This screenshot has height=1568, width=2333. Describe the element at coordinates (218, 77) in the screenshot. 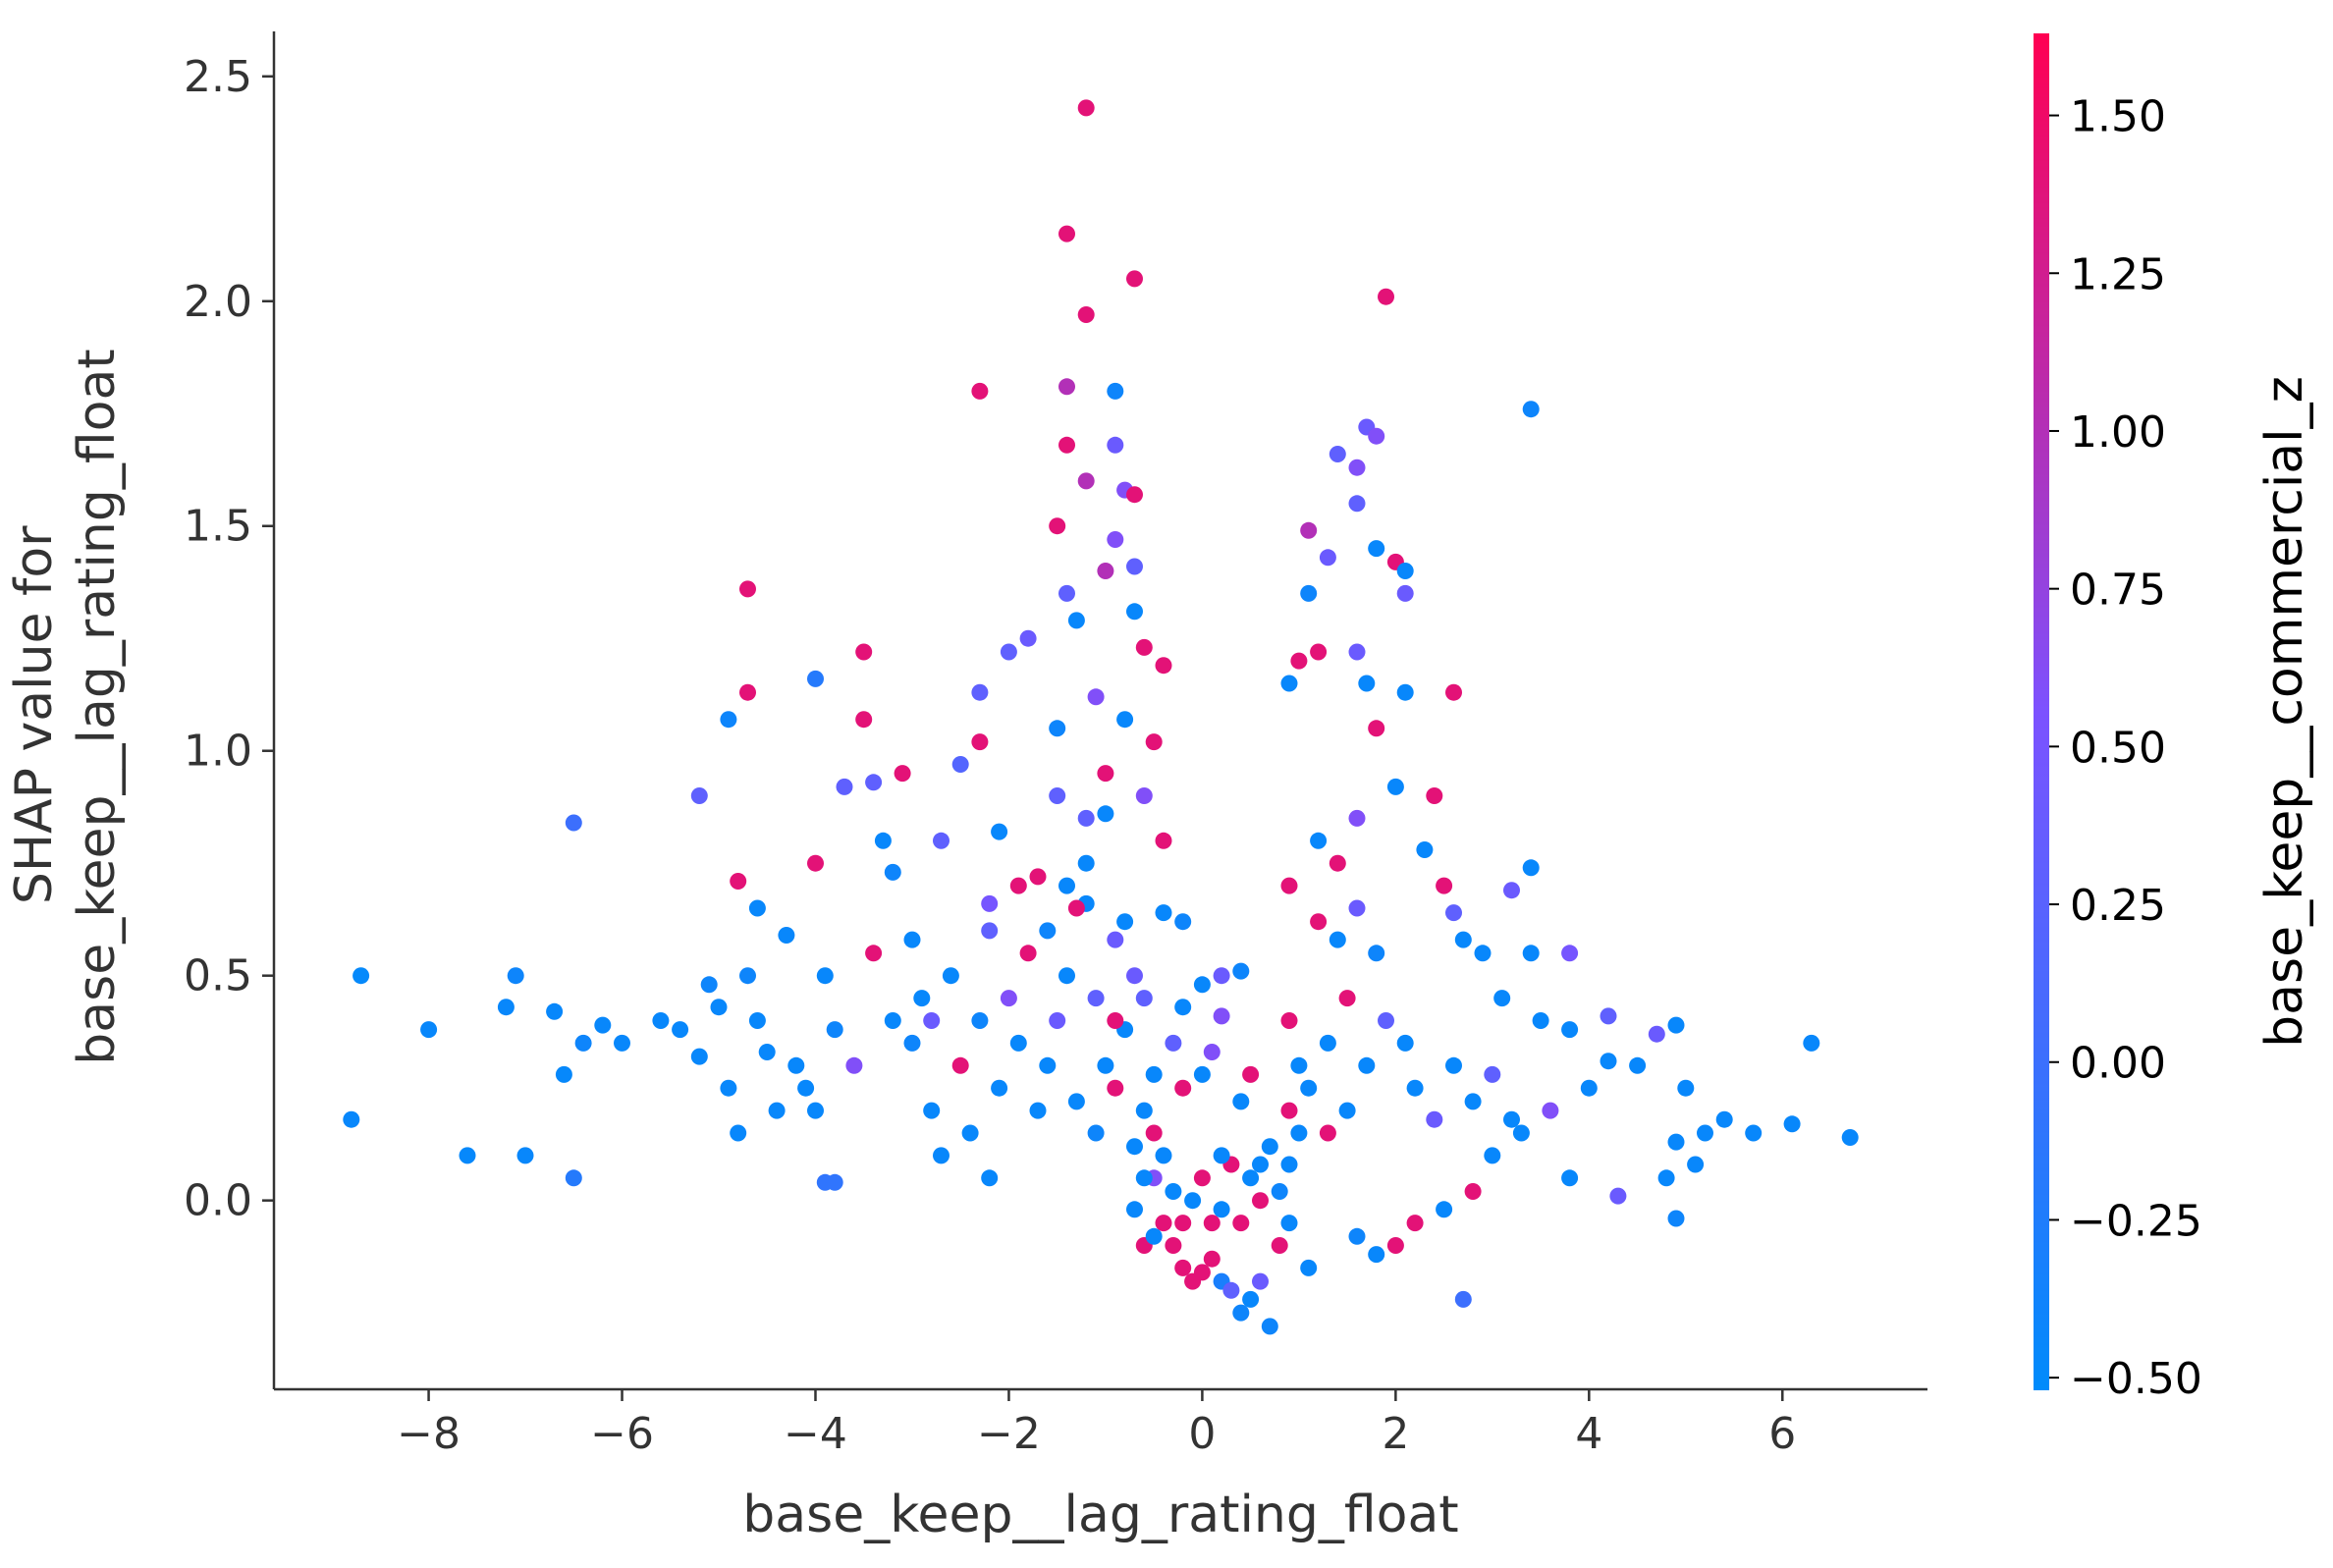

I see `y-tick-label: 2.5` at that location.